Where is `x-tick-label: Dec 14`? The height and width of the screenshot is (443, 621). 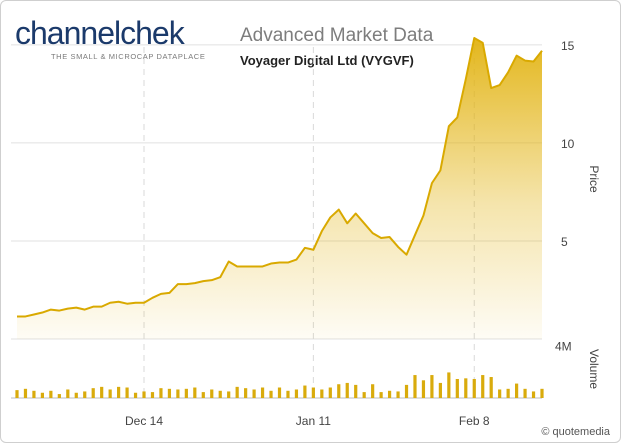 x-tick-label: Dec 14 is located at coordinates (144, 421).